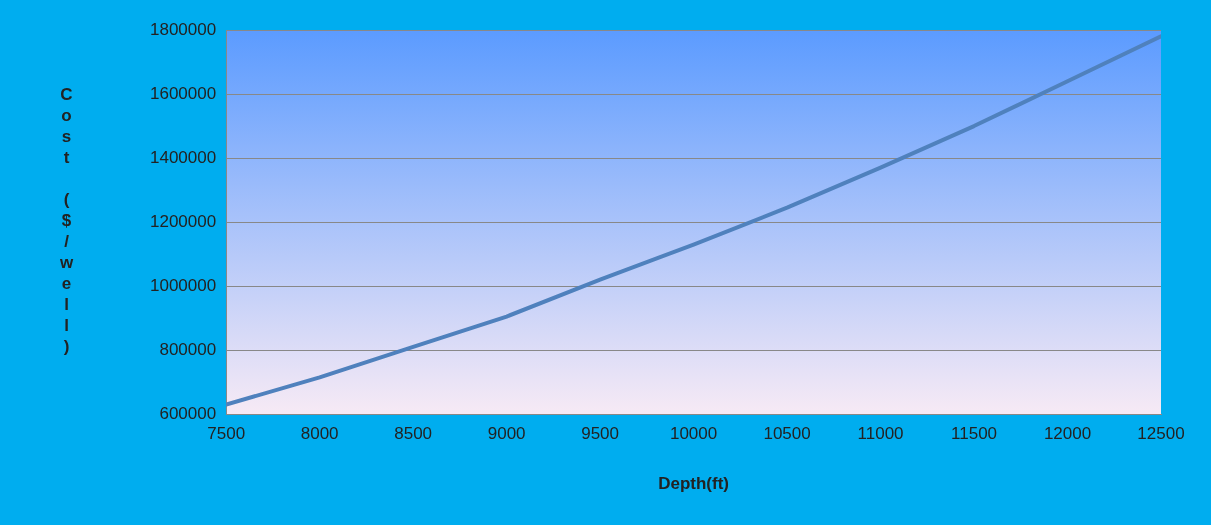 The width and height of the screenshot is (1211, 525). I want to click on x-tick-label: 7500, so click(226, 434).